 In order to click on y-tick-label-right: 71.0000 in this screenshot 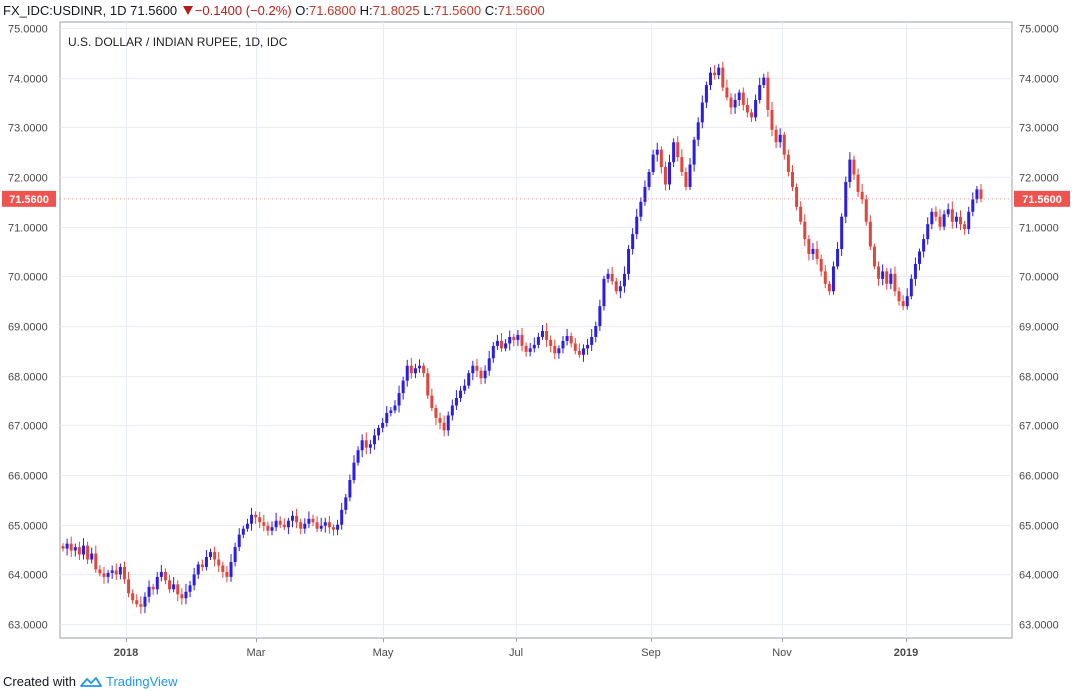, I will do `click(1039, 229)`.